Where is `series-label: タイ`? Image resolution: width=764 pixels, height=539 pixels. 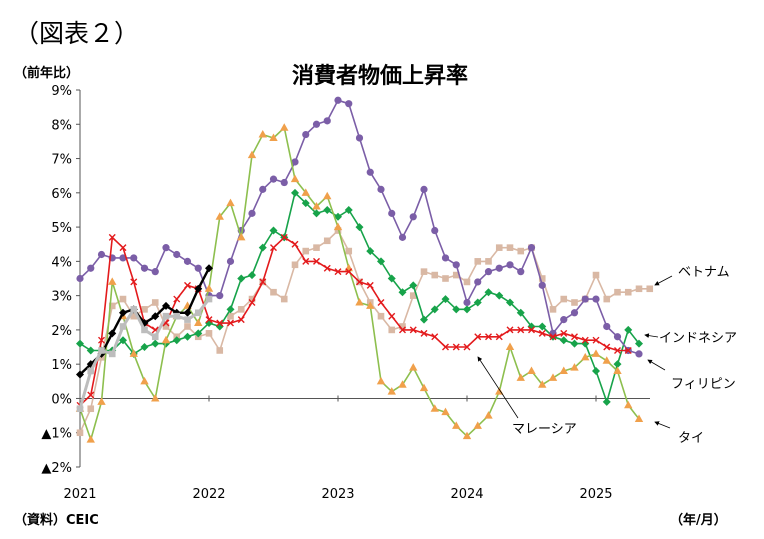
series-label: タイ is located at coordinates (691, 438).